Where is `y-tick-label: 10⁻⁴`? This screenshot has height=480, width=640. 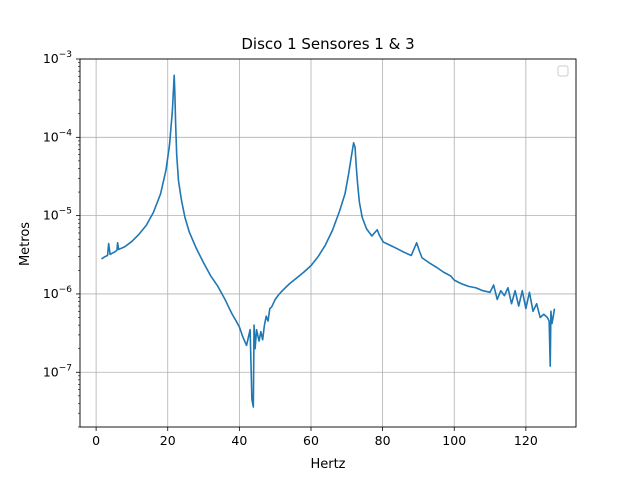
y-tick-label: 10⁻⁴ is located at coordinates (57, 136).